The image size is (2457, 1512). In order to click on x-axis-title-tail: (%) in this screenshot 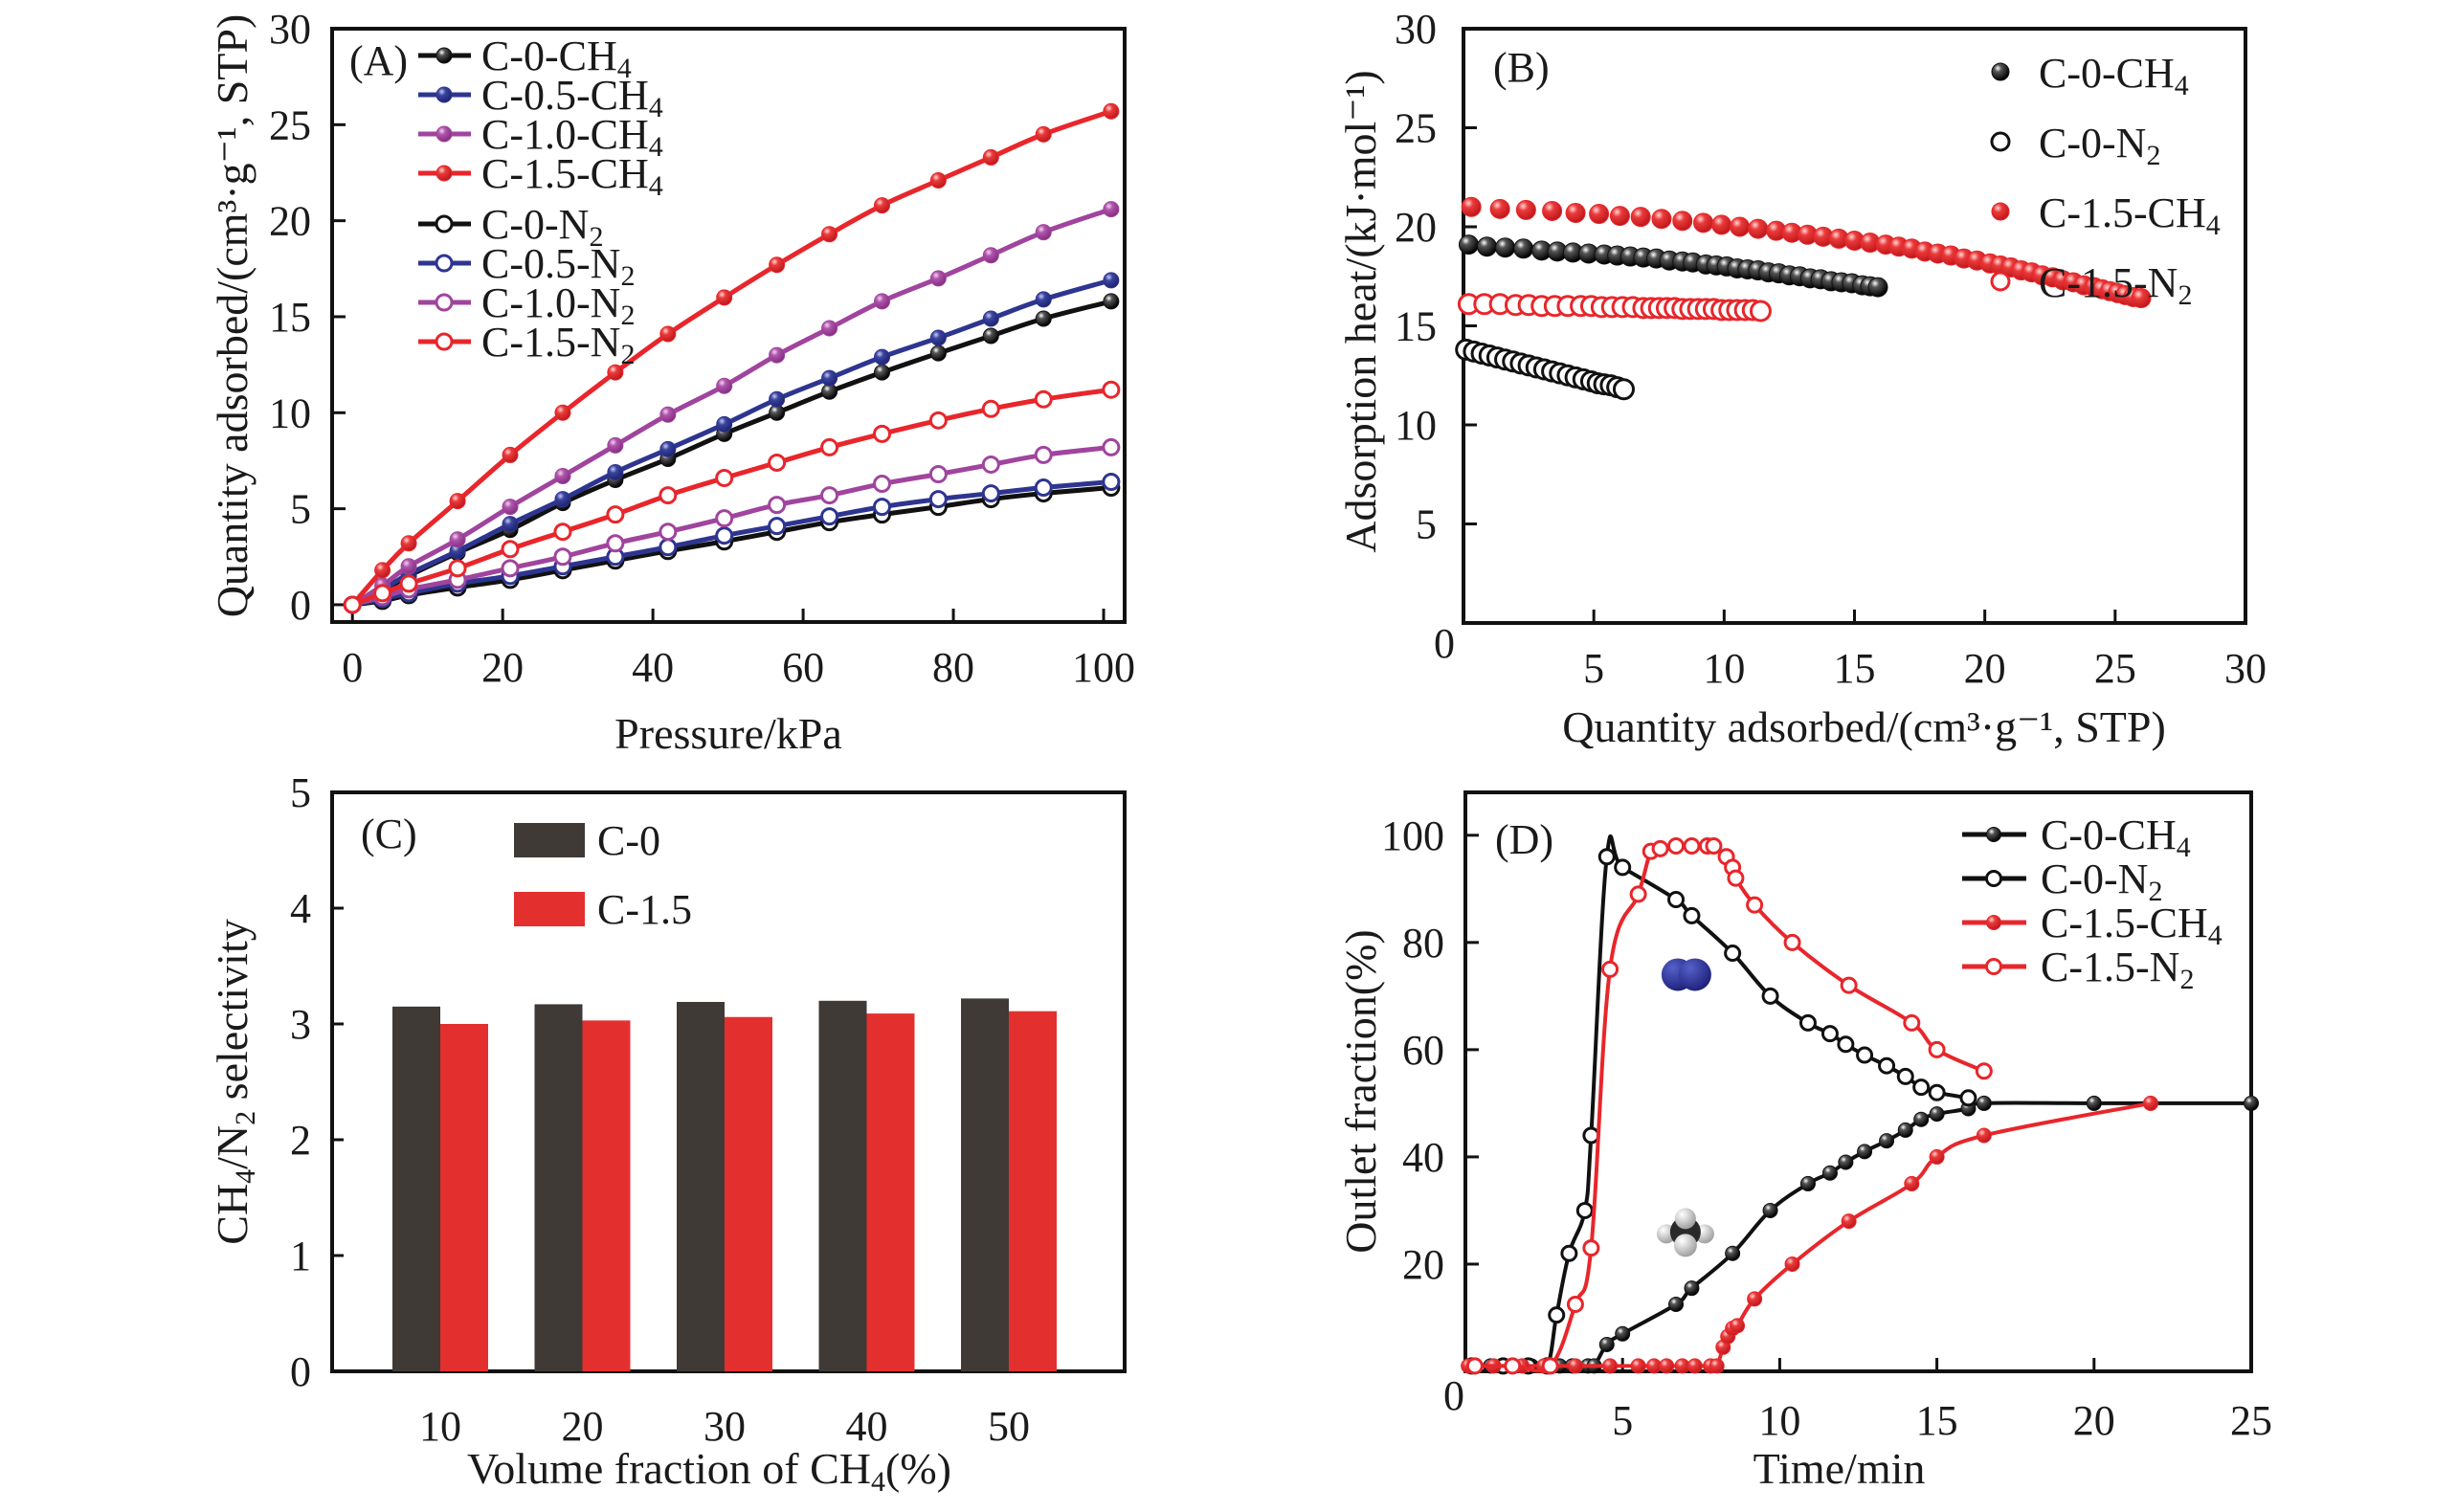, I will do `click(918, 1468)`.